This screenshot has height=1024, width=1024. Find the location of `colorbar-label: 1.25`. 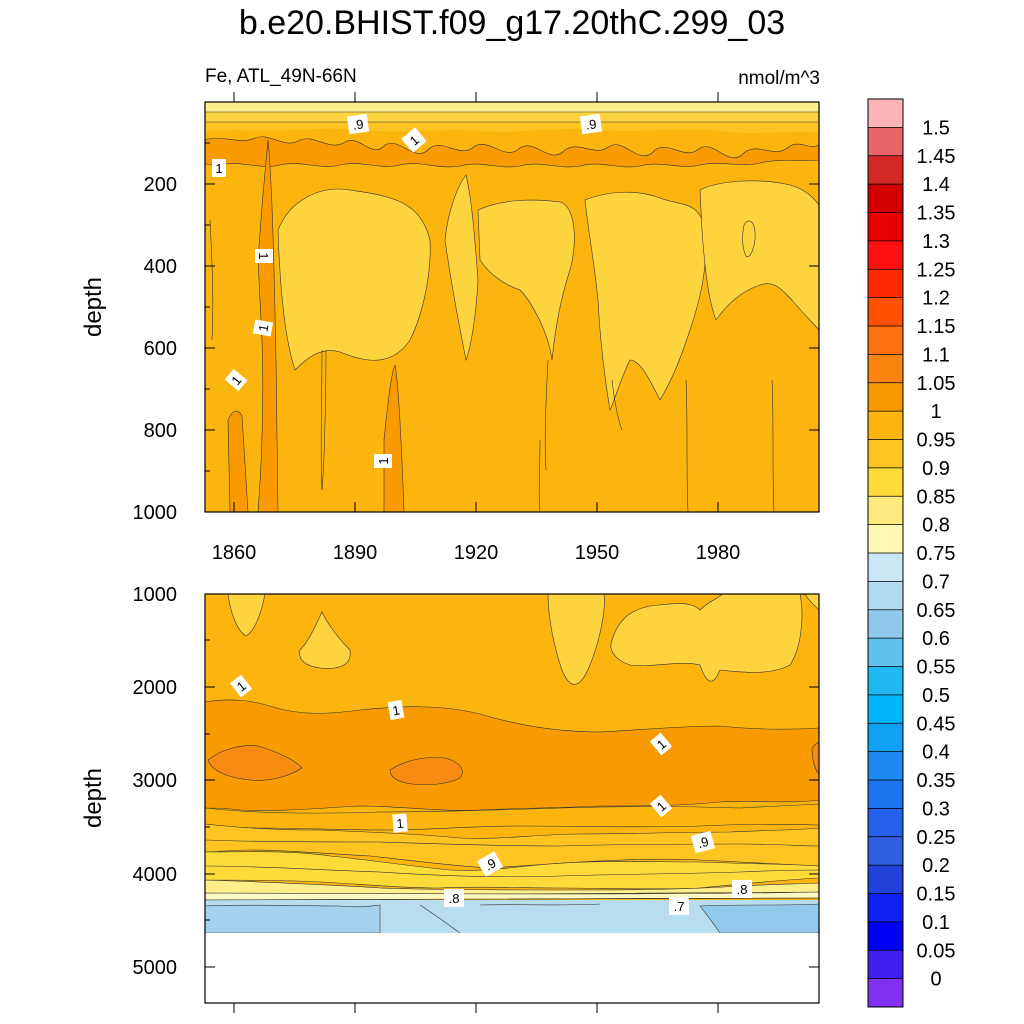

colorbar-label: 1.25 is located at coordinates (936, 270).